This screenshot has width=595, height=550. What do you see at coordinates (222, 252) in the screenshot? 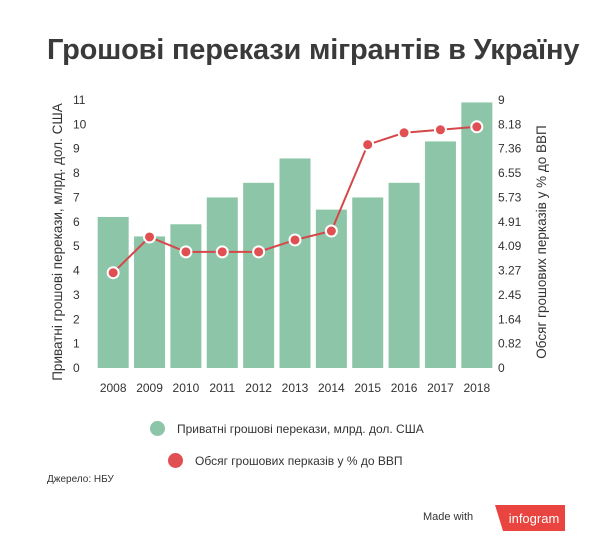
I see `line-point-2011` at bounding box center [222, 252].